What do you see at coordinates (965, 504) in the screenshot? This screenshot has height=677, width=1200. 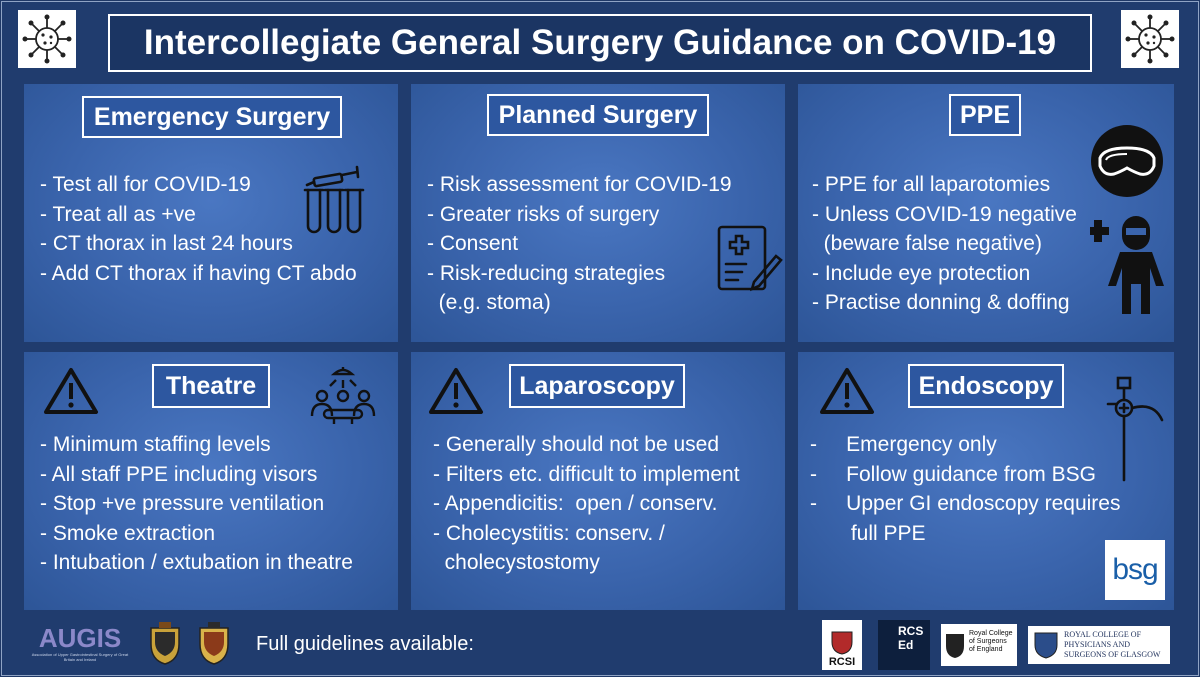 I see `list-item: - Upper GI endoscopy requires` at bounding box center [965, 504].